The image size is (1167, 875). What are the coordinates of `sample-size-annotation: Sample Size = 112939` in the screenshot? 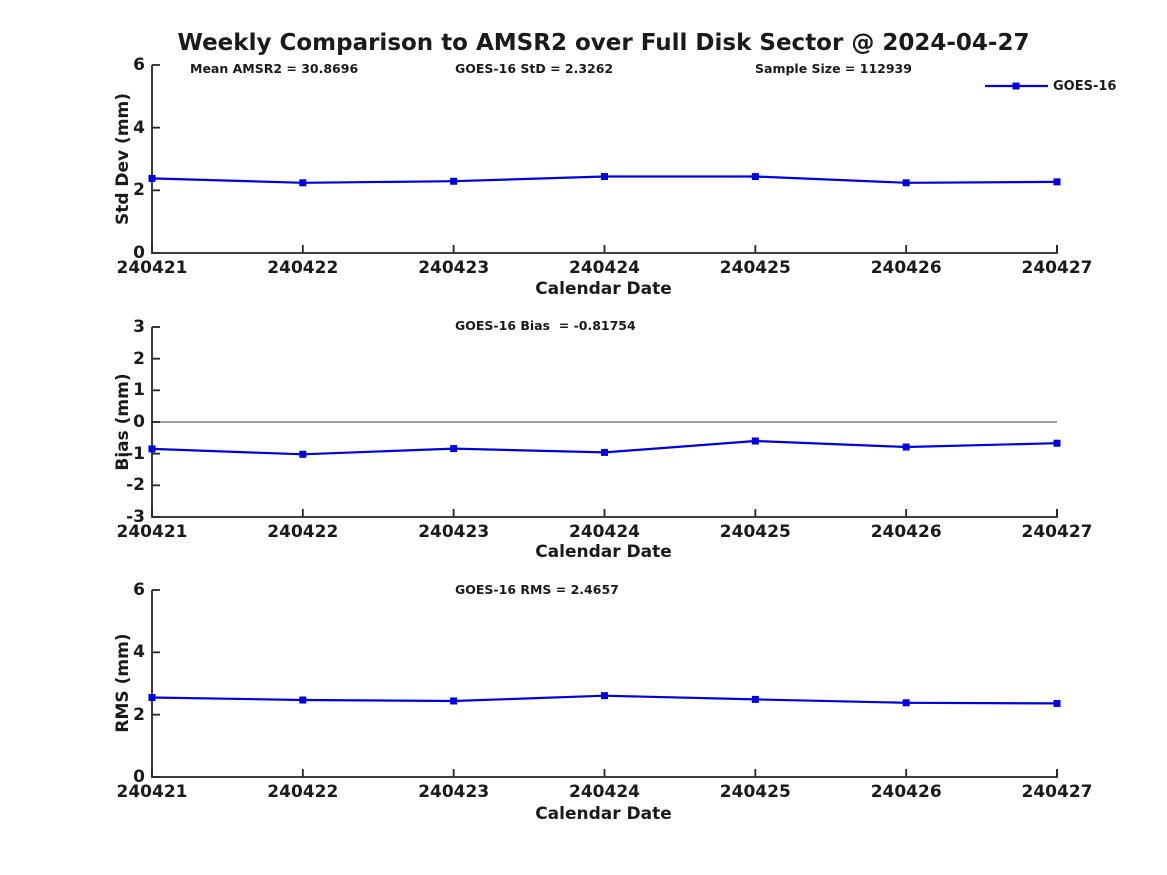 It's located at (833, 68).